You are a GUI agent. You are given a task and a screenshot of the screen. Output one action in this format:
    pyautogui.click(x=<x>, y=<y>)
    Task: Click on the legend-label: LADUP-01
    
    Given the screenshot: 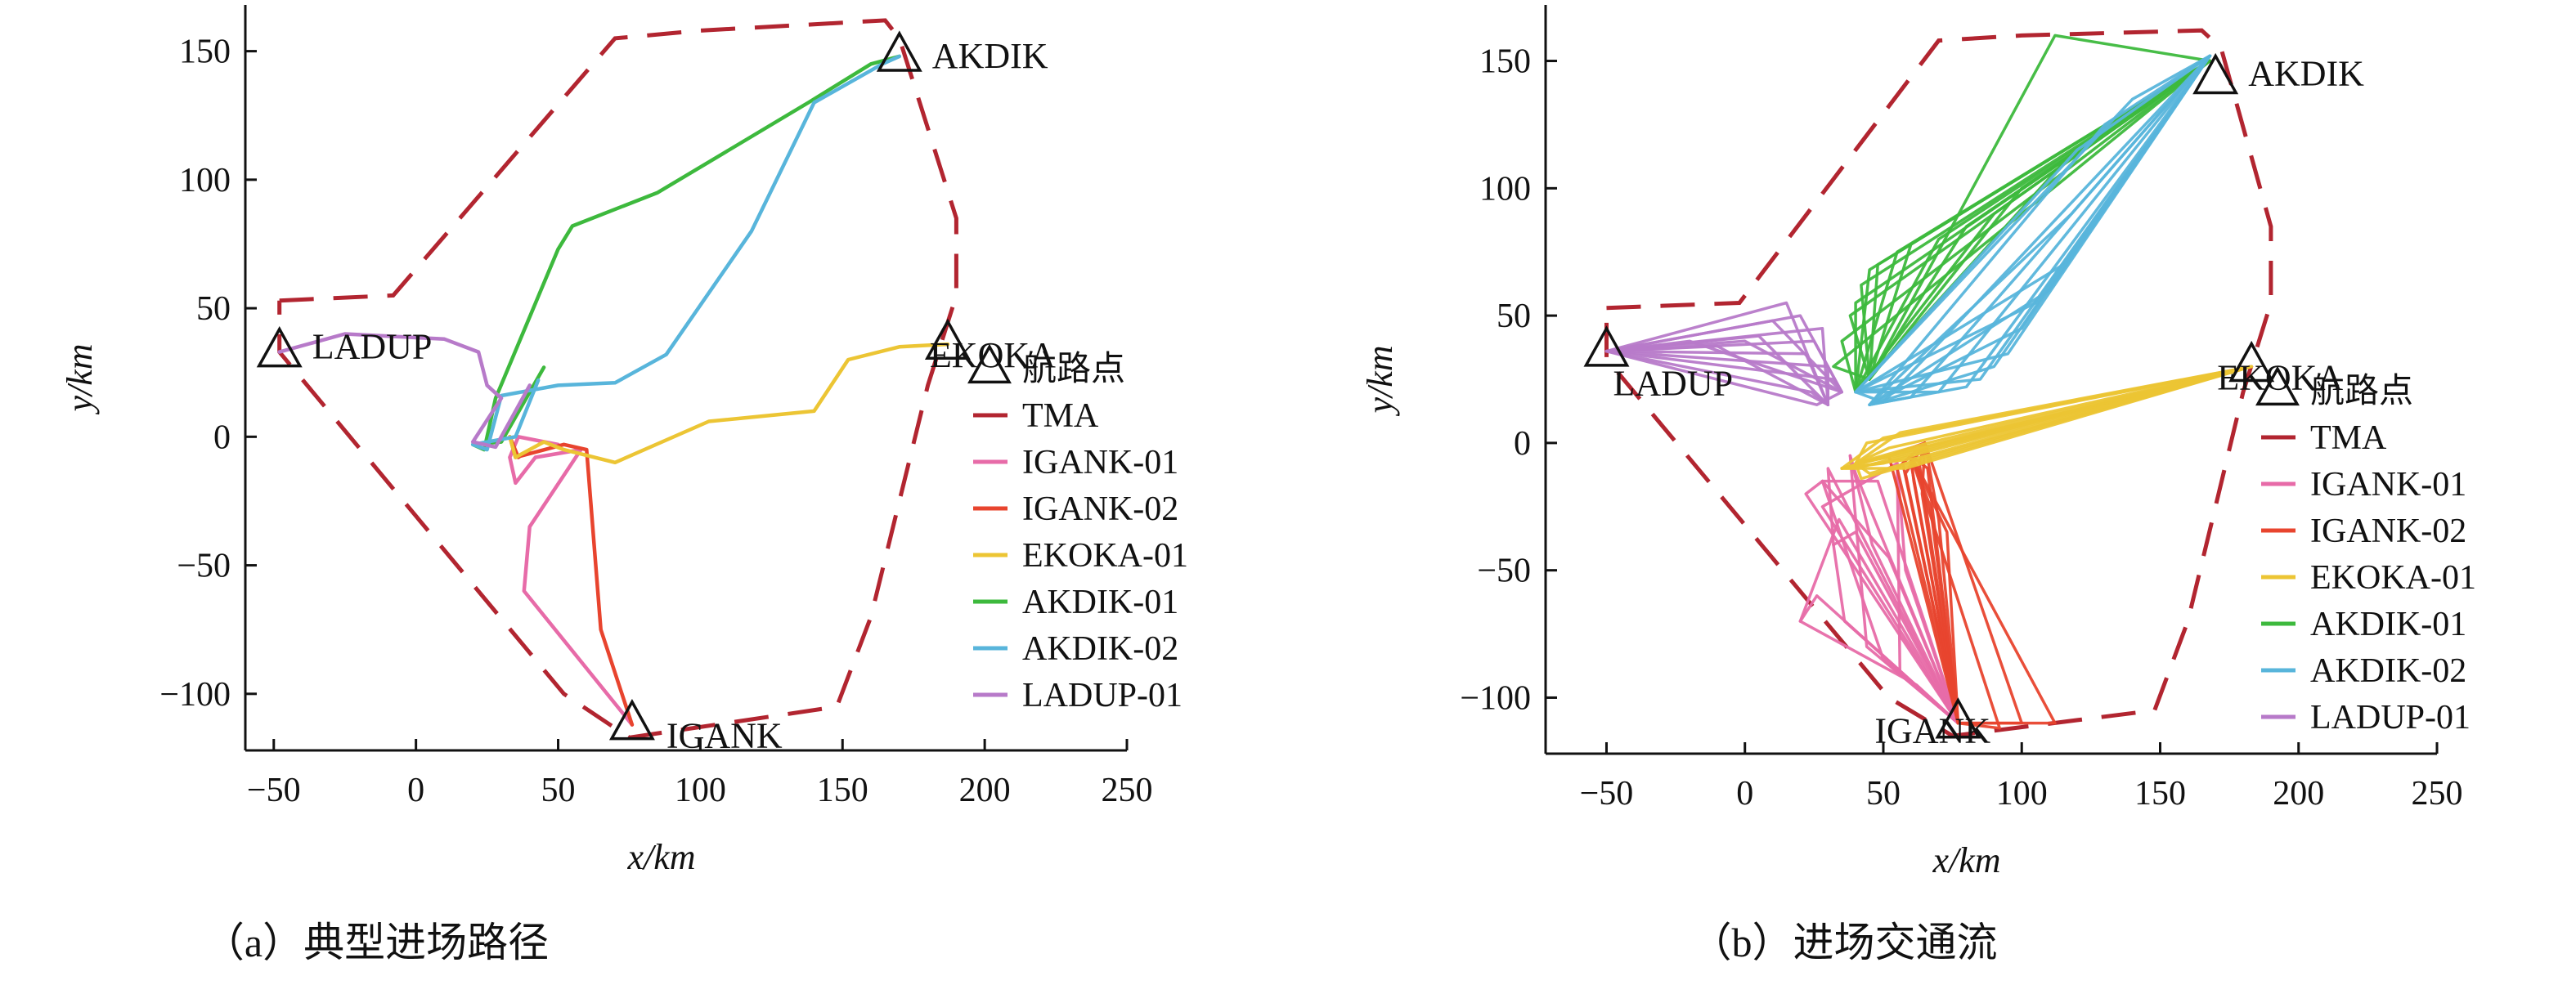 What is the action you would take?
    pyautogui.click(x=1102, y=695)
    